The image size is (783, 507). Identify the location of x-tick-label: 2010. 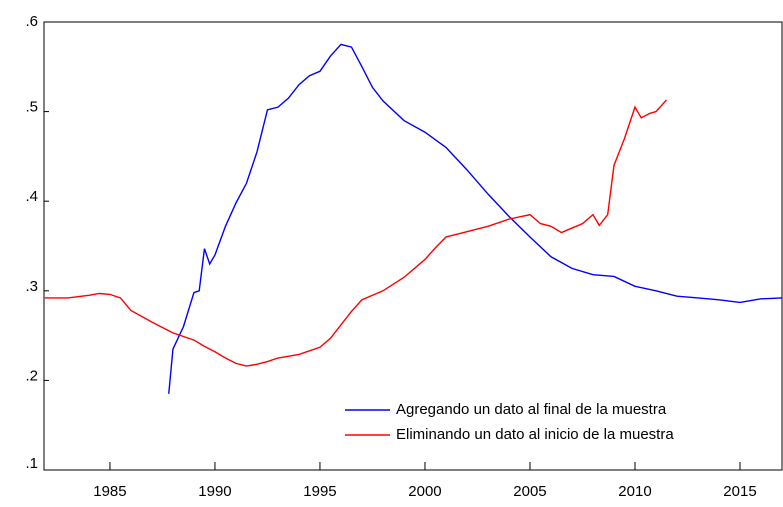
(634, 491).